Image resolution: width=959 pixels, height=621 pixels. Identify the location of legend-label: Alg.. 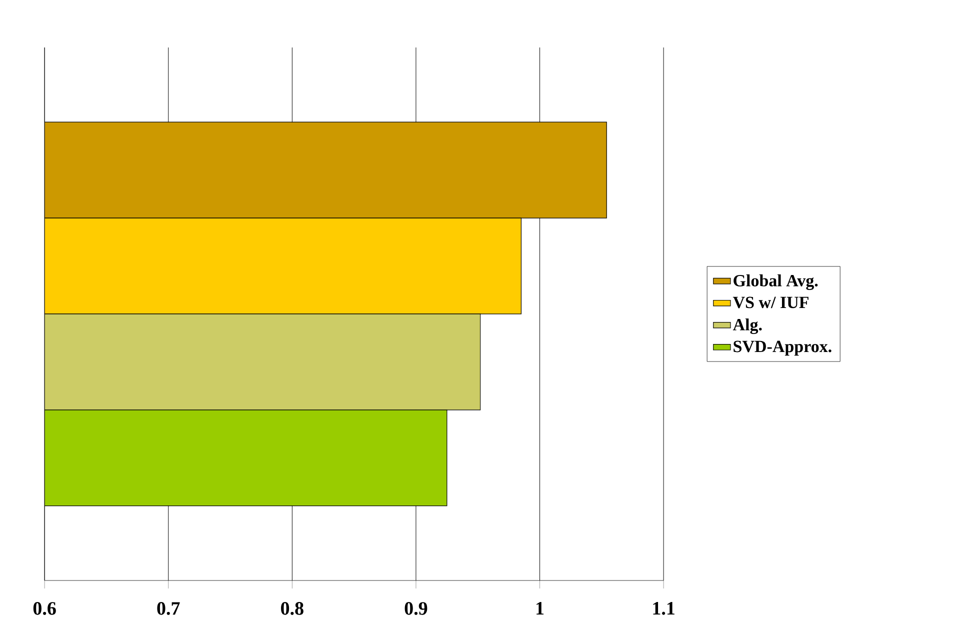
(747, 326).